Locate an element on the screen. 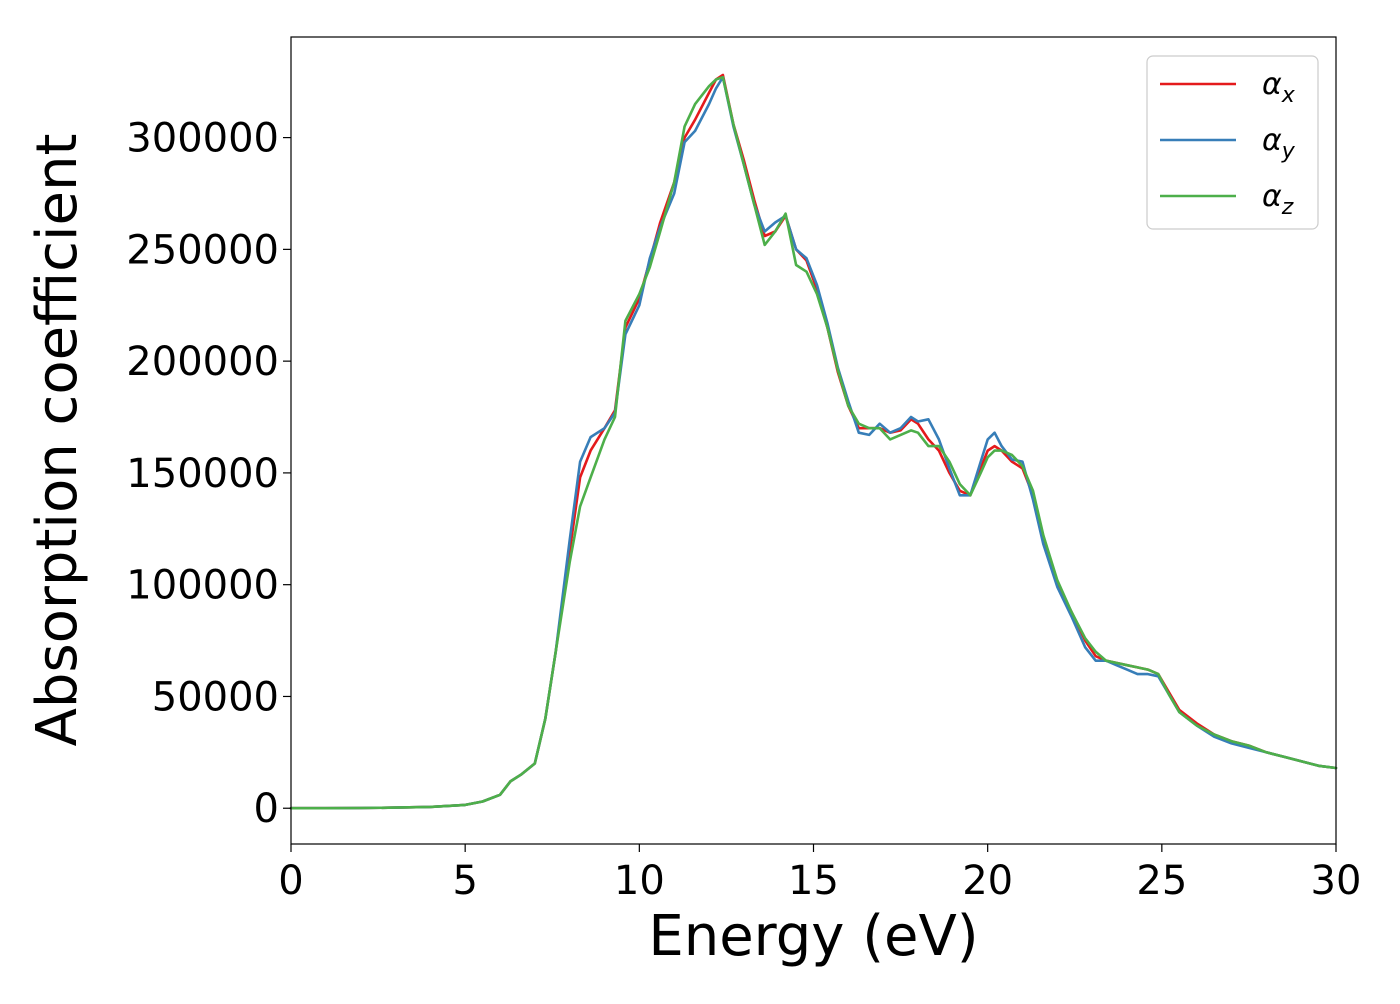 This screenshot has width=1400, height=1004. y-tick-label: 250000 is located at coordinates (202, 250).